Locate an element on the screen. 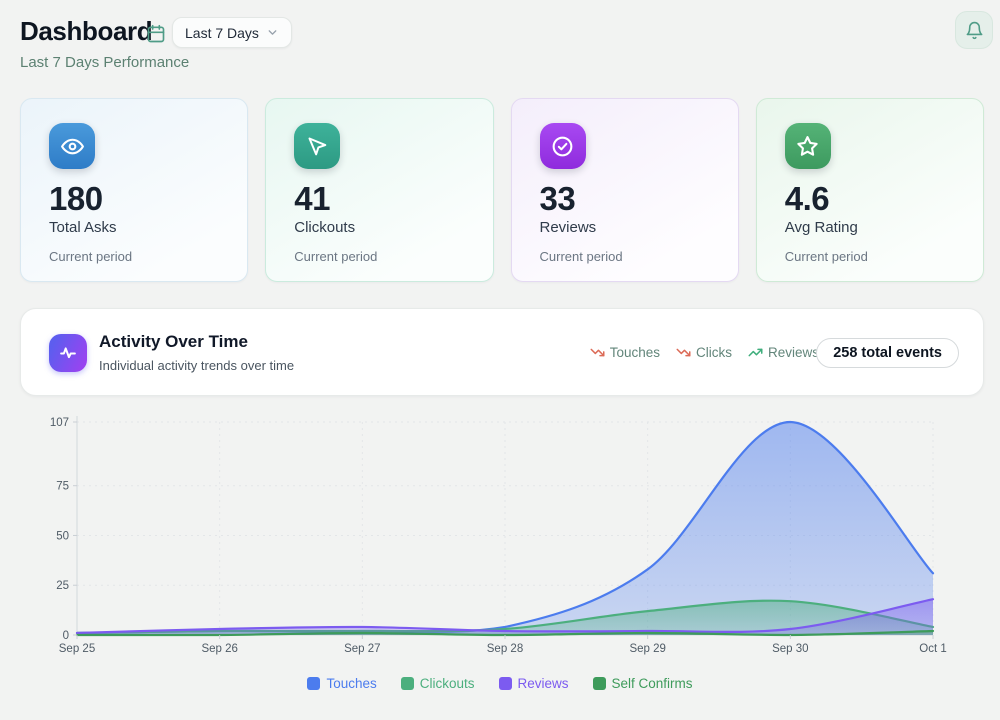  stat-card-avg-rating: 4.6 Avg Rating Current period is located at coordinates (869, 190).